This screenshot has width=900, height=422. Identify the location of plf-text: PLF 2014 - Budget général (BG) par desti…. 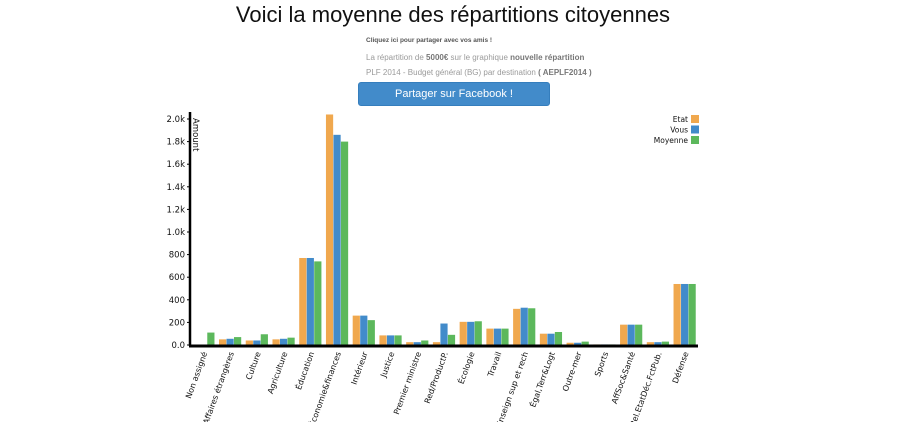
(479, 72).